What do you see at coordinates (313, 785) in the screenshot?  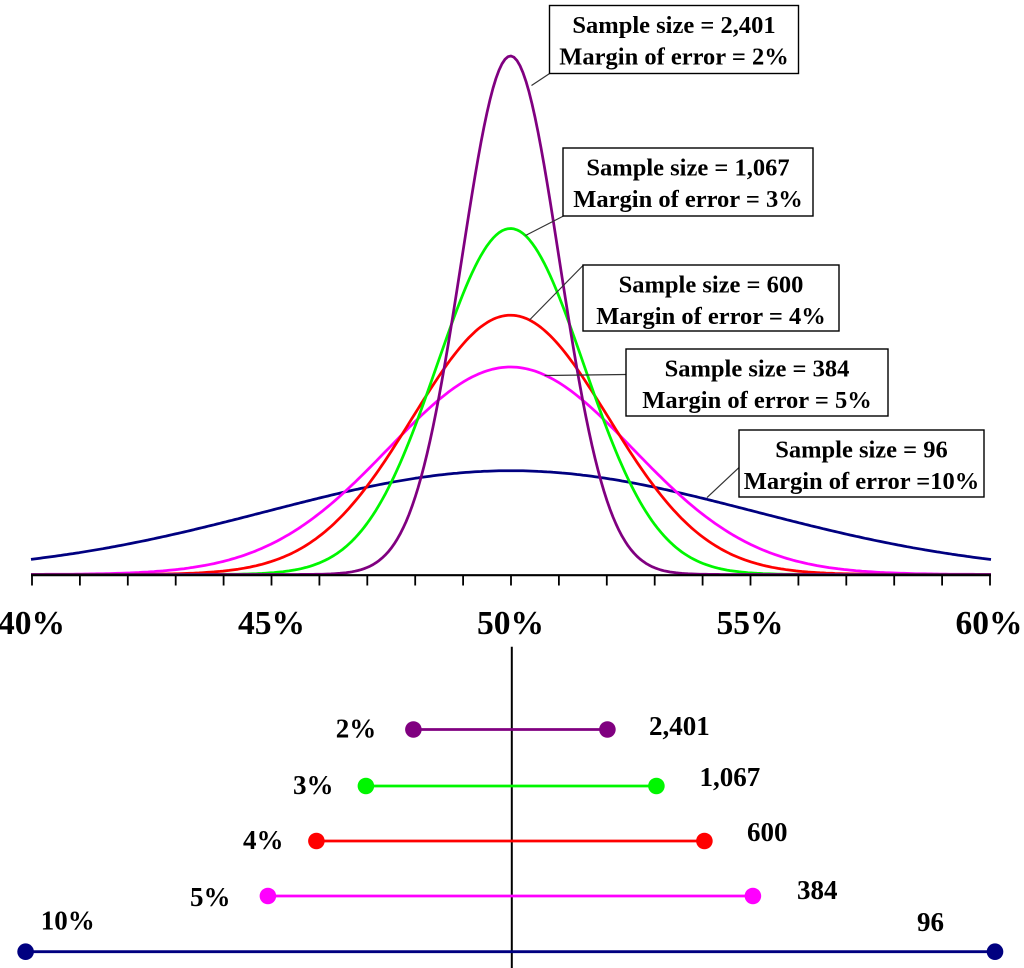 I see `svg-text: 3%` at bounding box center [313, 785].